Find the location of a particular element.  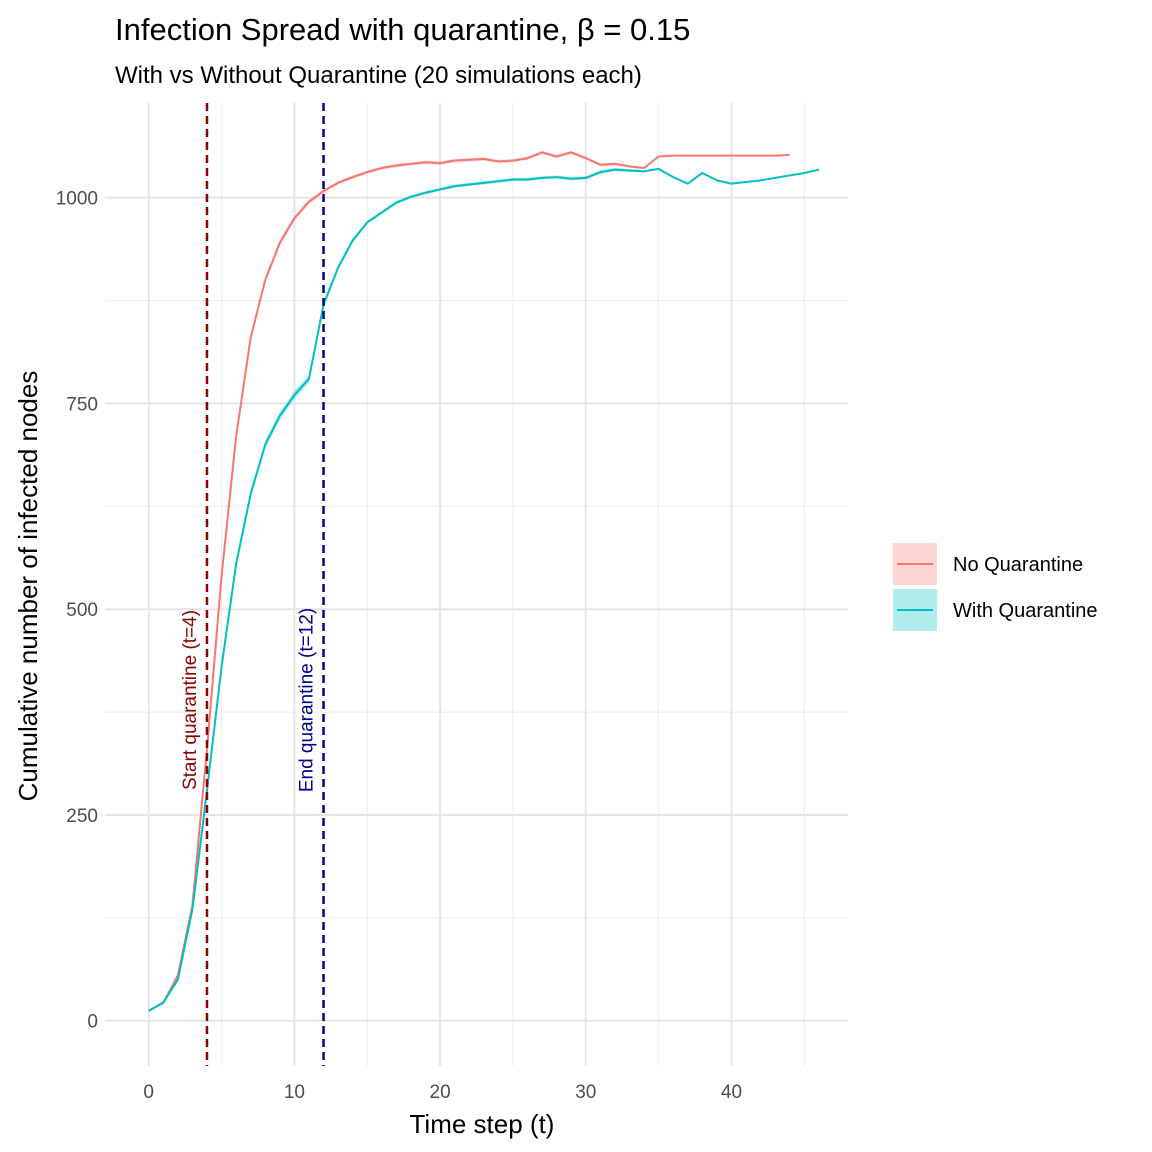

x-axis-ticks: 0 10 20 30 40 is located at coordinates (442, 1092).